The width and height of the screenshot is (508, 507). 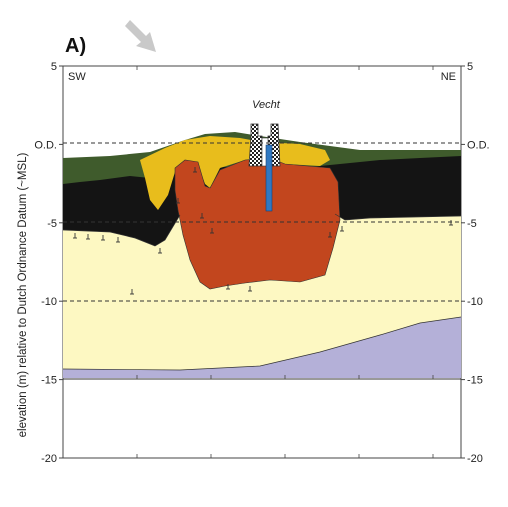 I want to click on y-tick-label-right: -20, so click(x=475, y=459).